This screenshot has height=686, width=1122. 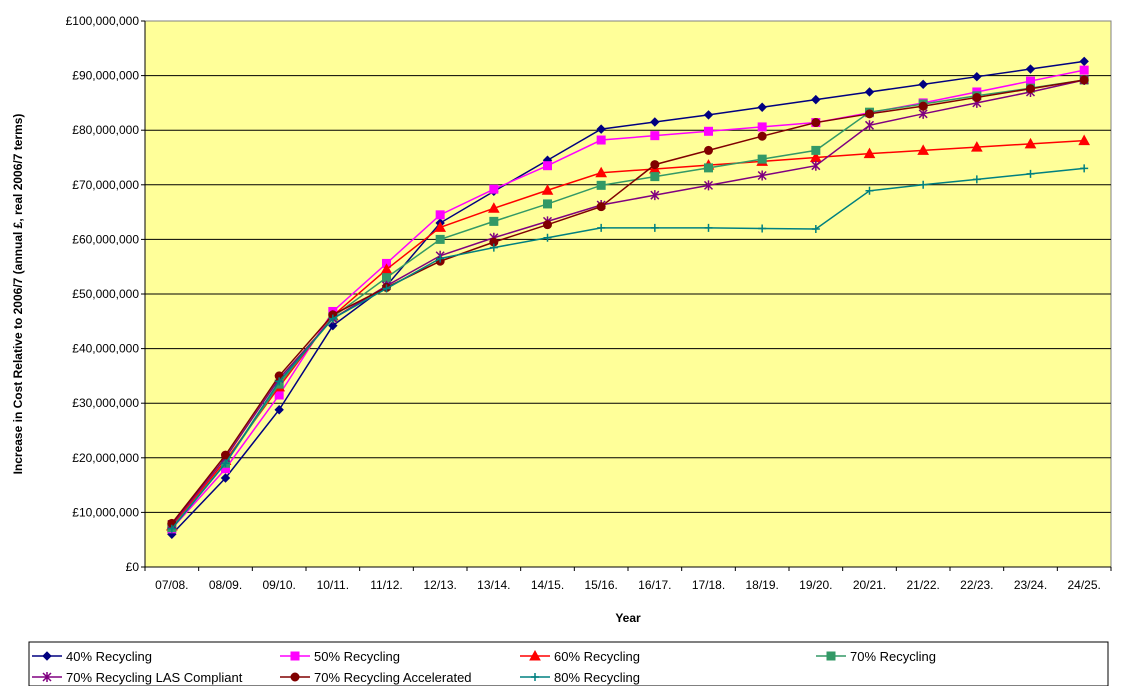 What do you see at coordinates (105, 185) in the screenshot?
I see `y-tick-label: £70,000,000` at bounding box center [105, 185].